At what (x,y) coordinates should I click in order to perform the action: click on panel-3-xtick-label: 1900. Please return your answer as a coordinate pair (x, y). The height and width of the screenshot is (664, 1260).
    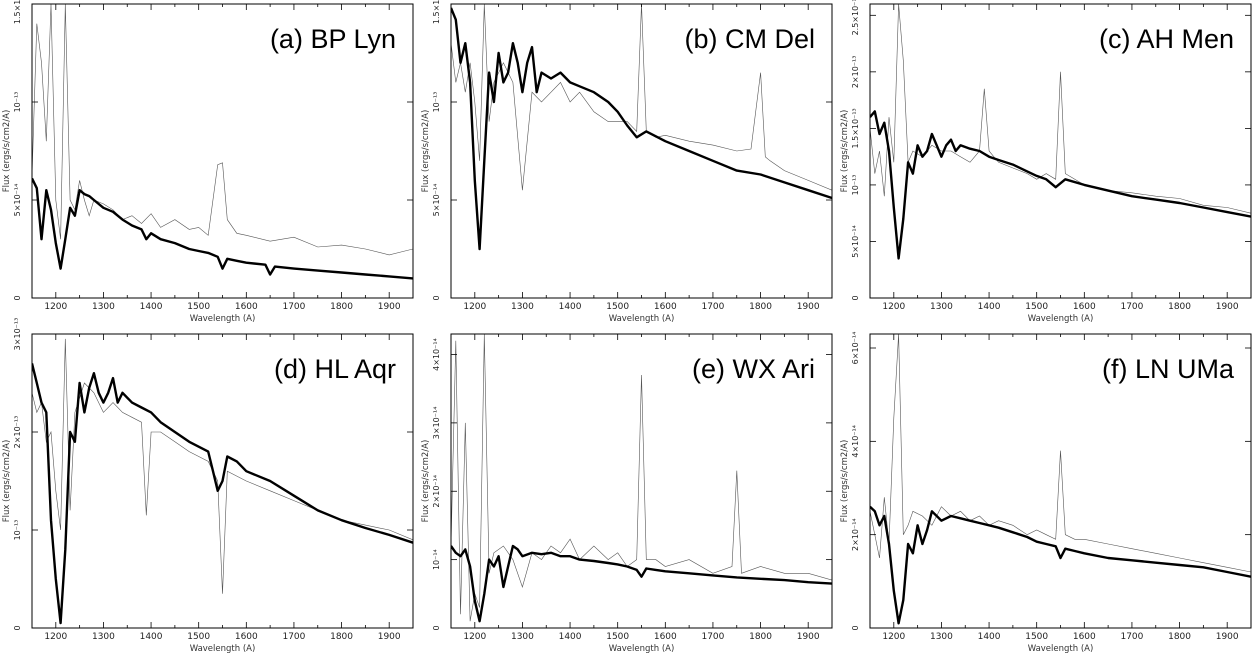
    Looking at the image, I should click on (389, 637).